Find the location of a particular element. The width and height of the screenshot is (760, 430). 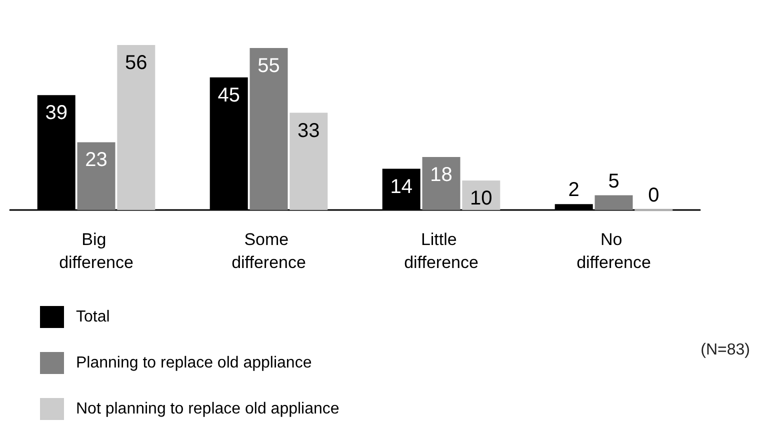

data-label: 23 is located at coordinates (96, 160).